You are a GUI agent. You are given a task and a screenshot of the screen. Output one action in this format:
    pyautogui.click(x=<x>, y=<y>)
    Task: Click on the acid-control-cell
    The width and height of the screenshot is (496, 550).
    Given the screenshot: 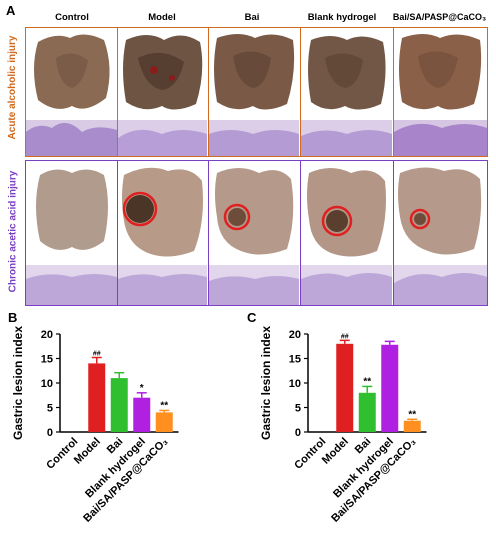 What is the action you would take?
    pyautogui.click(x=71, y=233)
    